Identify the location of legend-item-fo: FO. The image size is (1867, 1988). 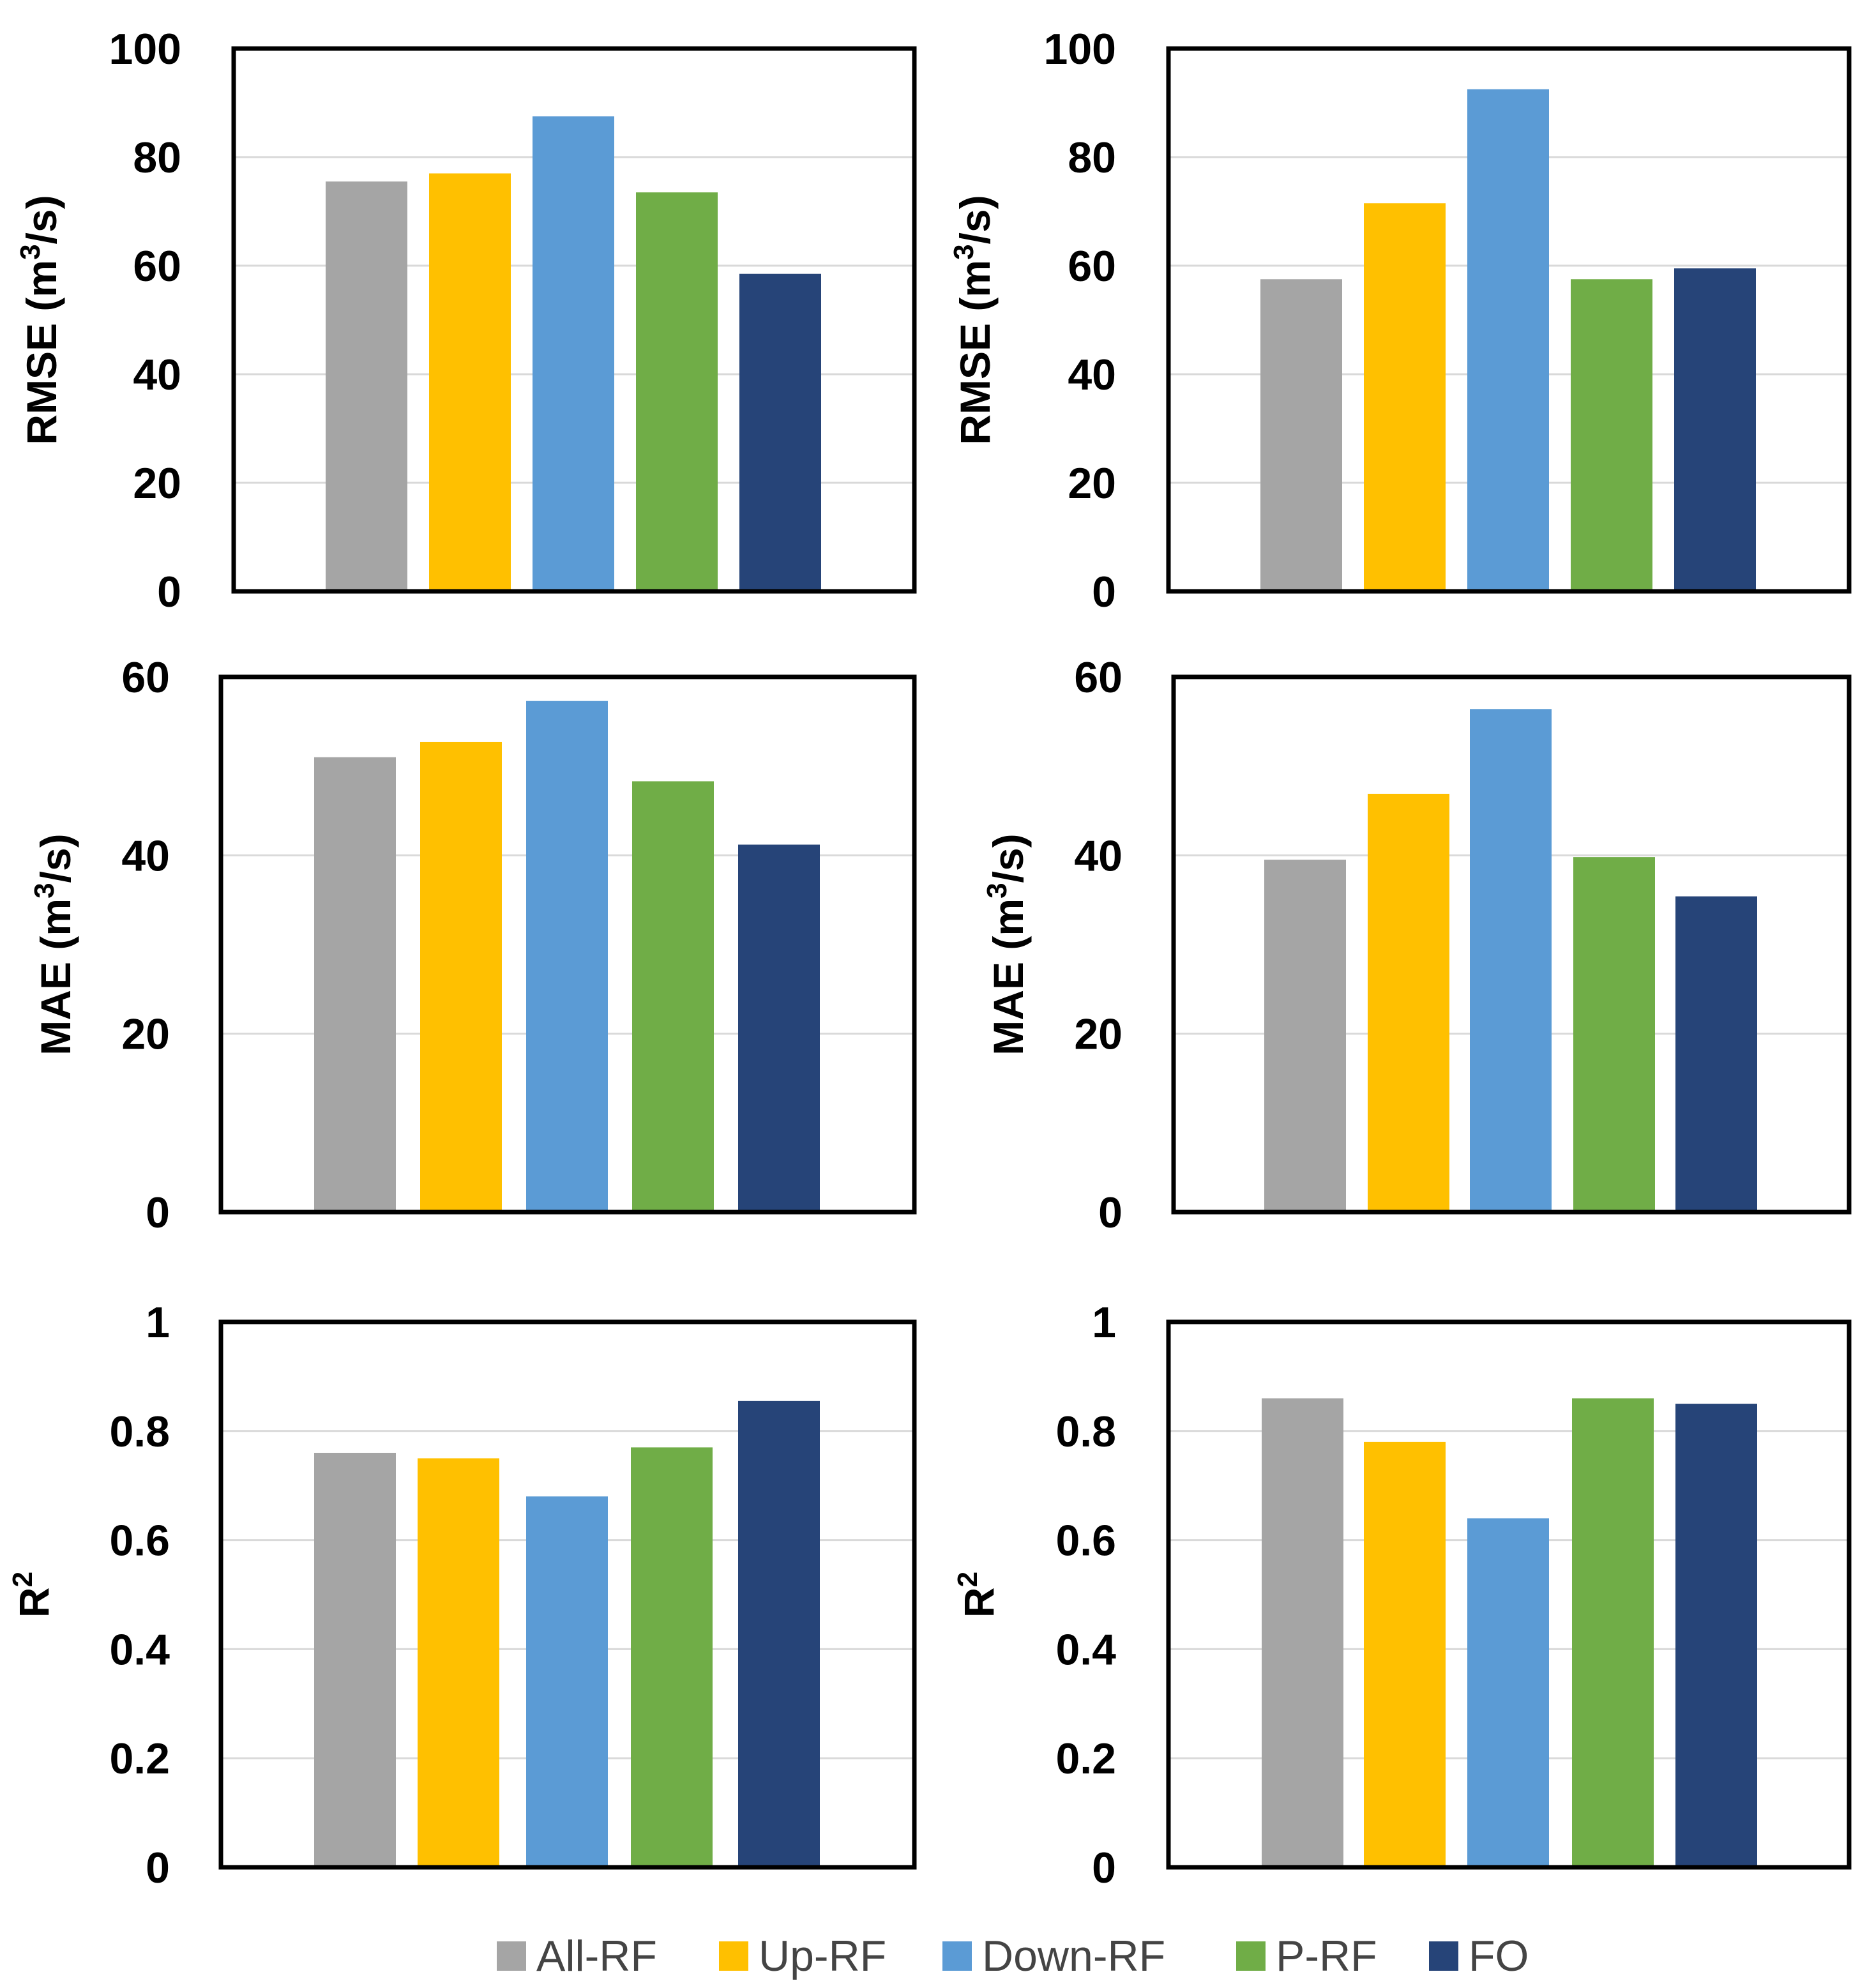
(1479, 1956).